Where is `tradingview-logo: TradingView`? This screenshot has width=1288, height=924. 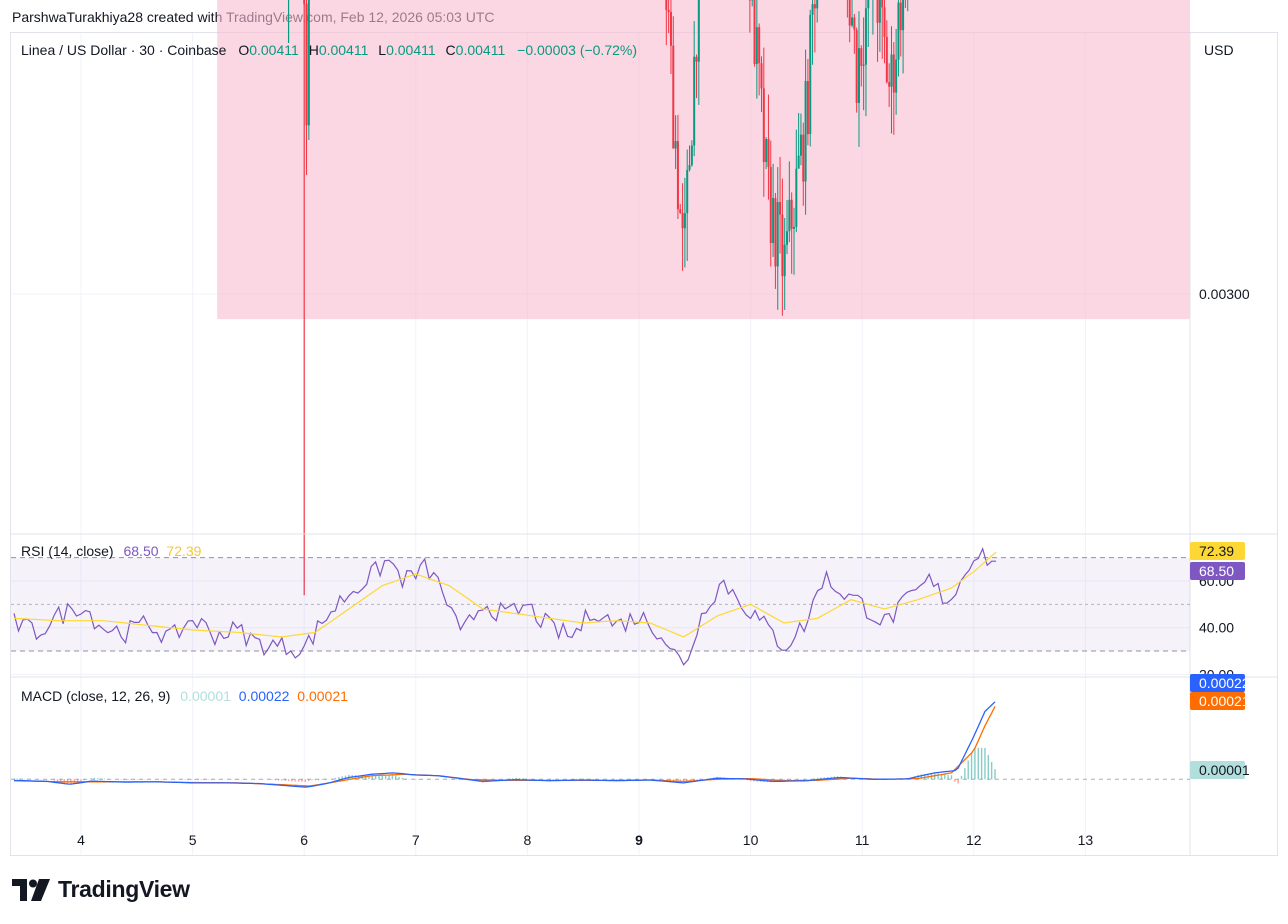
tradingview-logo: TradingView is located at coordinates (101, 889).